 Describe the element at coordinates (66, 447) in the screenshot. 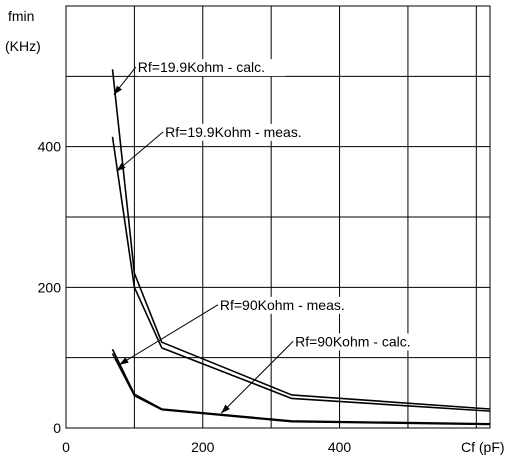

I see `x-tick-label: 0` at that location.